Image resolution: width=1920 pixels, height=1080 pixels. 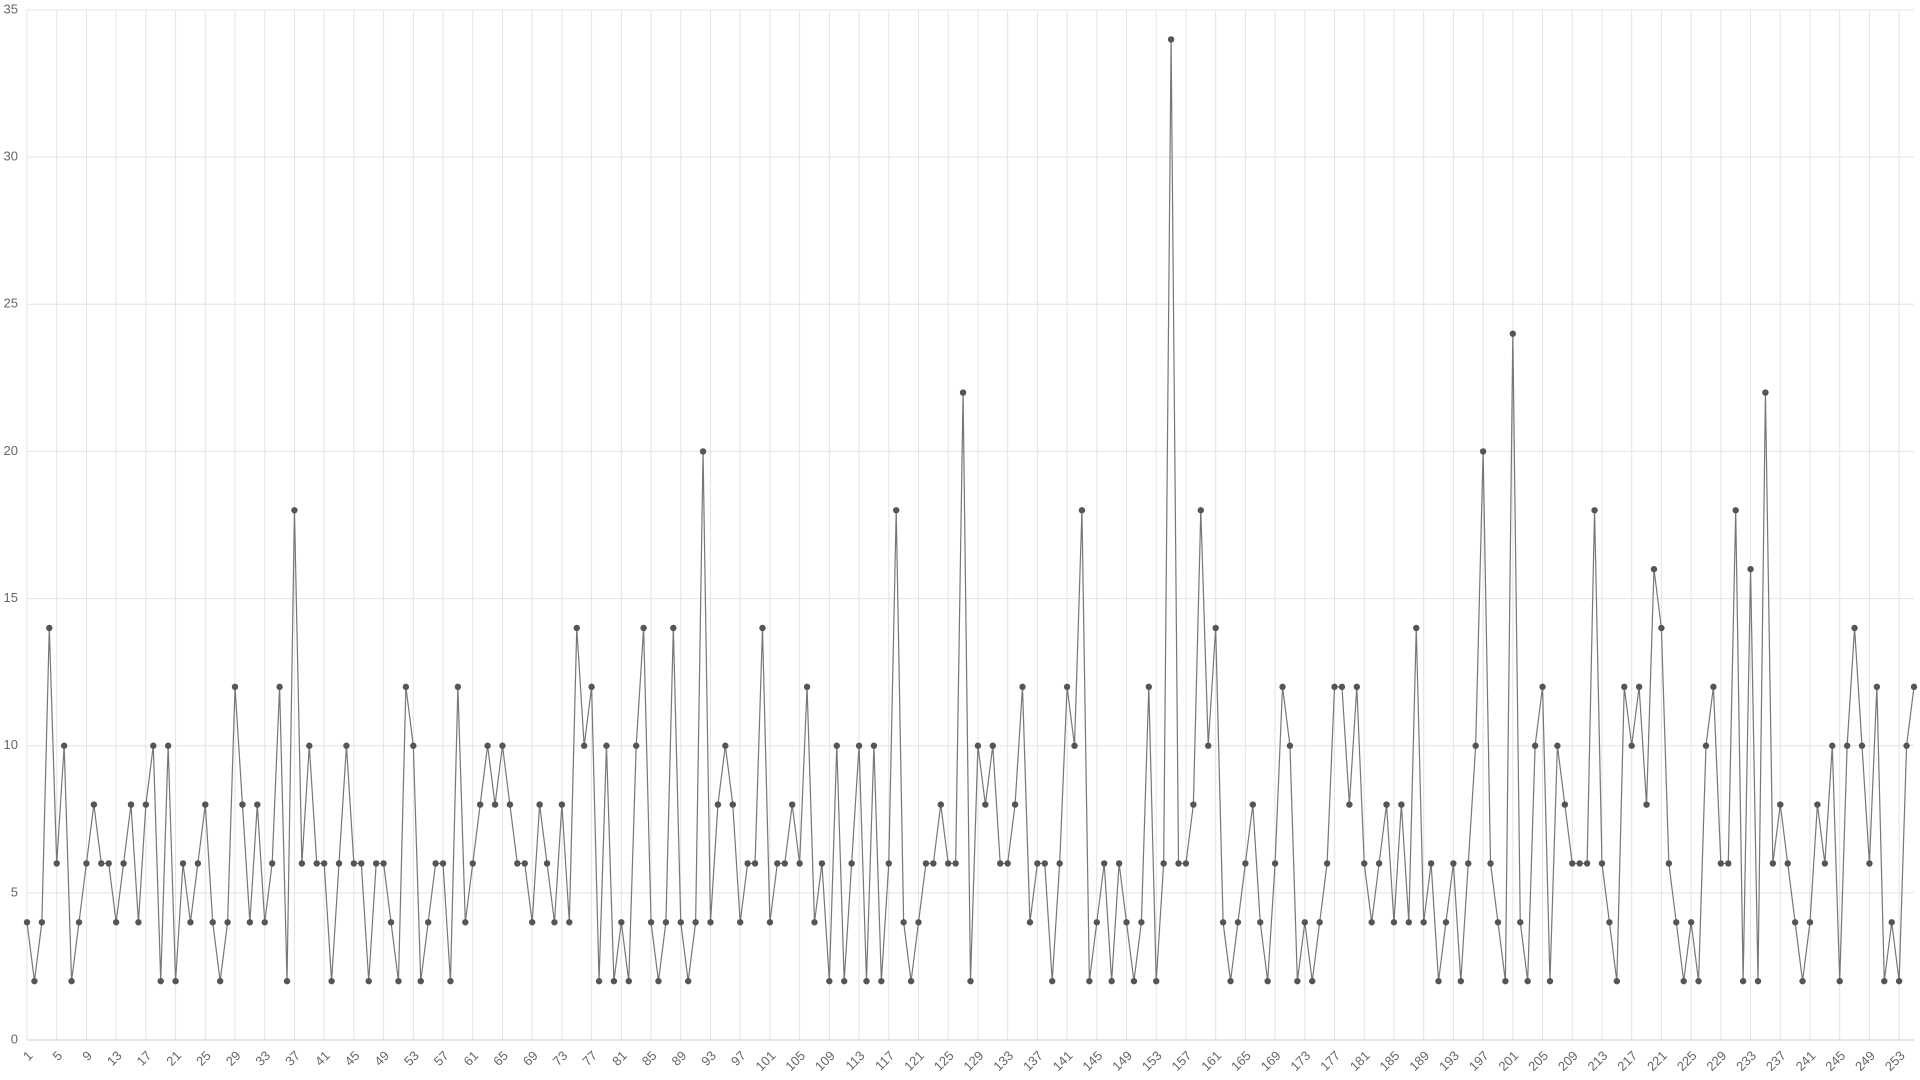 What do you see at coordinates (738, 1058) in the screenshot?
I see `x-tick-label: 97` at bounding box center [738, 1058].